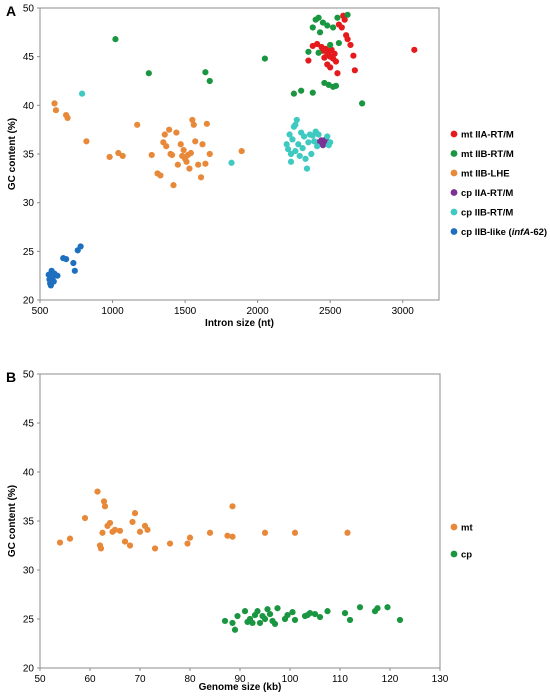 Image resolution: width=550 pixels, height=697 pixels. What do you see at coordinates (239, 323) in the screenshot?
I see `panel-a-x-axis-title: Intron size (nt)` at bounding box center [239, 323].